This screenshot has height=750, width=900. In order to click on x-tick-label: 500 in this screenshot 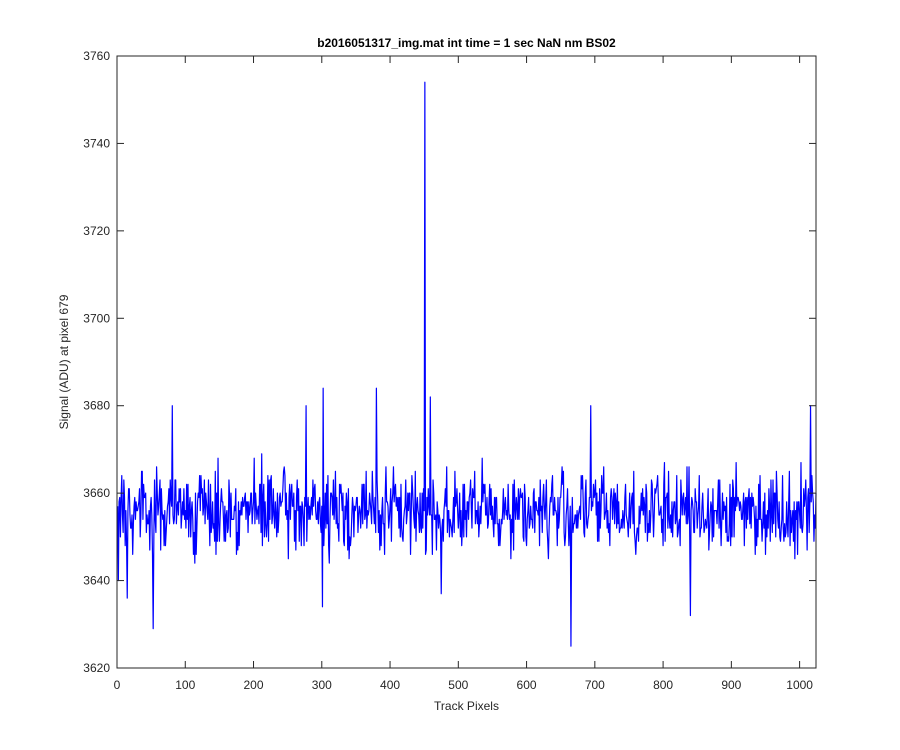, I will do `click(458, 685)`.